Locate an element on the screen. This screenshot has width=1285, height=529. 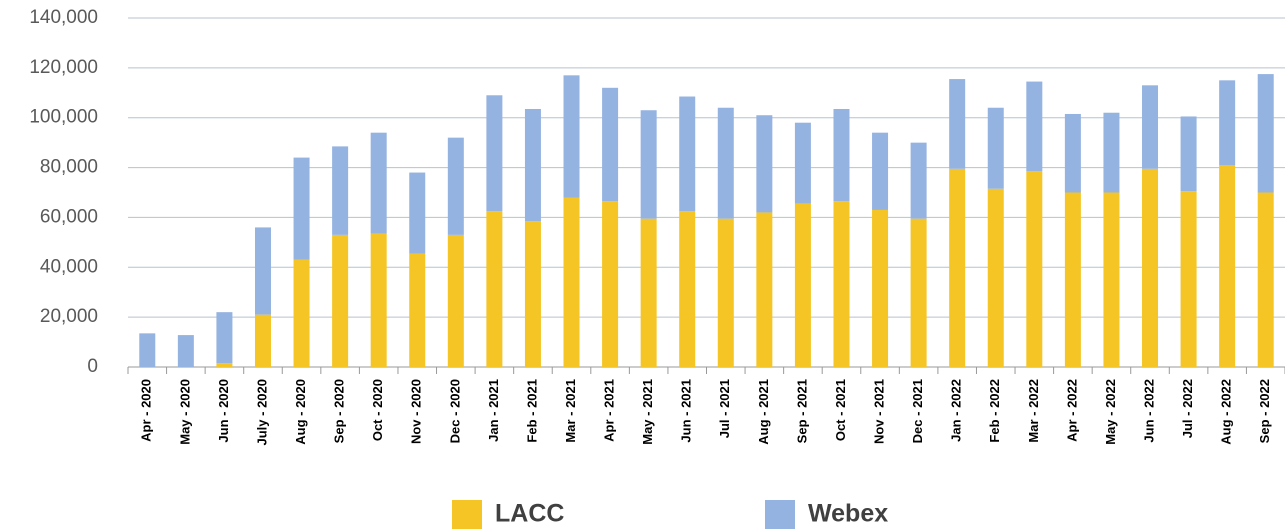
y-tick-label: 60,000 is located at coordinates (69, 216).